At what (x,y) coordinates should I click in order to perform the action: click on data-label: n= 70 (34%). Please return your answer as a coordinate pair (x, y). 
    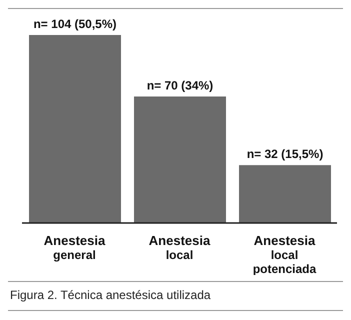
    Looking at the image, I should click on (180, 85).